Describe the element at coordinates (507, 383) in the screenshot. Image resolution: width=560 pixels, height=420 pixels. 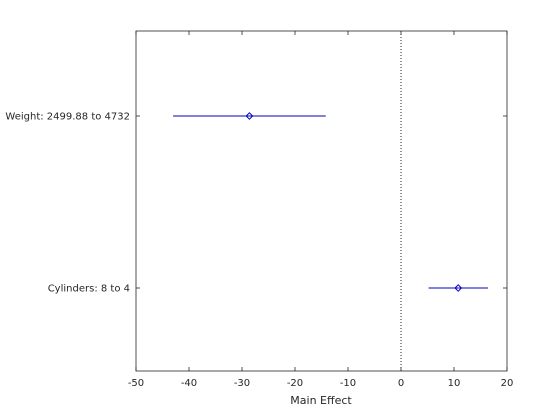
I see `x-tick-label: 20` at that location.